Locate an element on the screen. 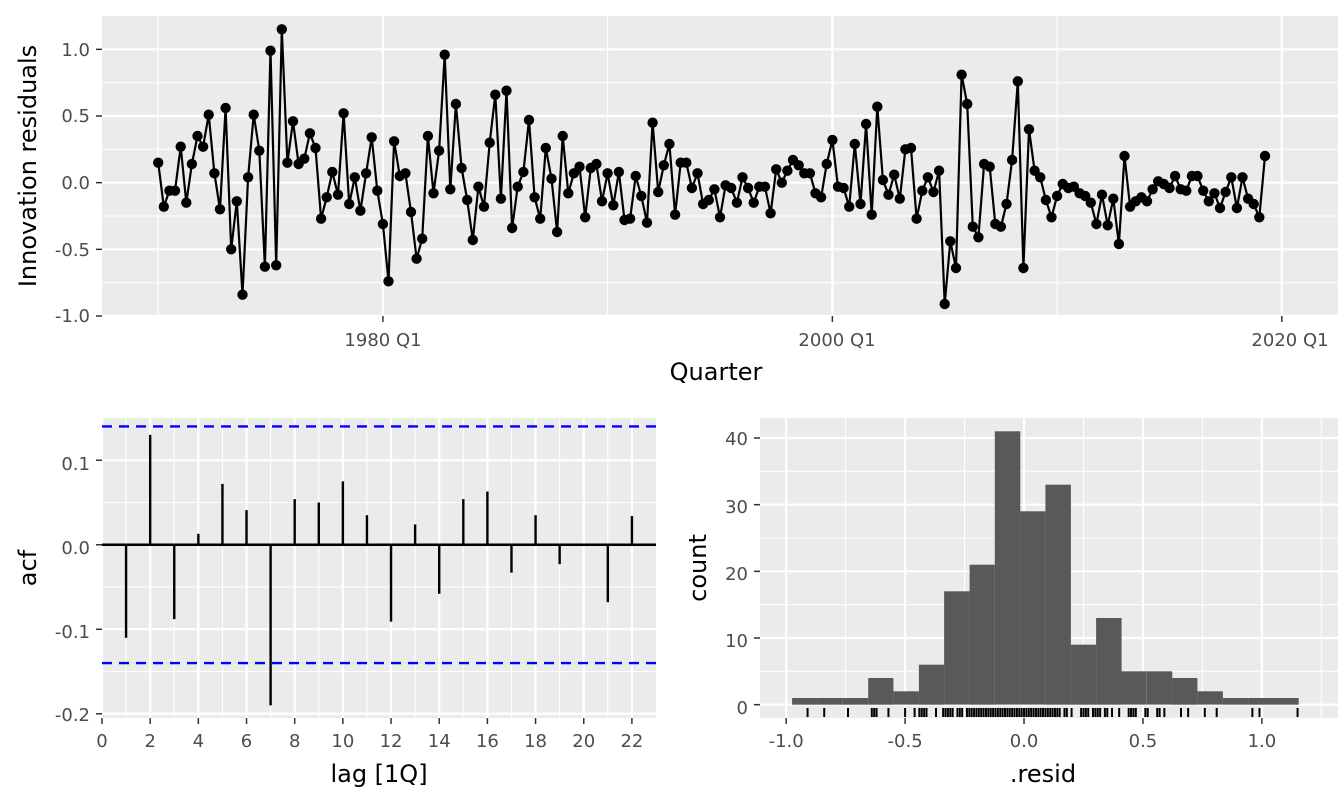 The image size is (1344, 806). histogram-bars is located at coordinates (1045, 568).